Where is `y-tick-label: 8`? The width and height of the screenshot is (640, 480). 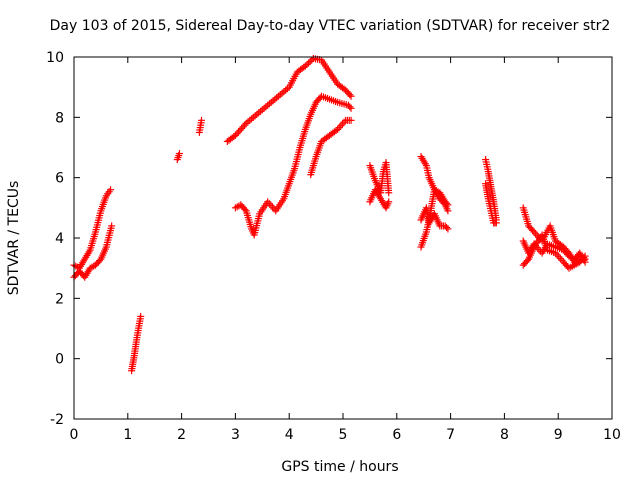 y-tick-label: 8 is located at coordinates (59, 118).